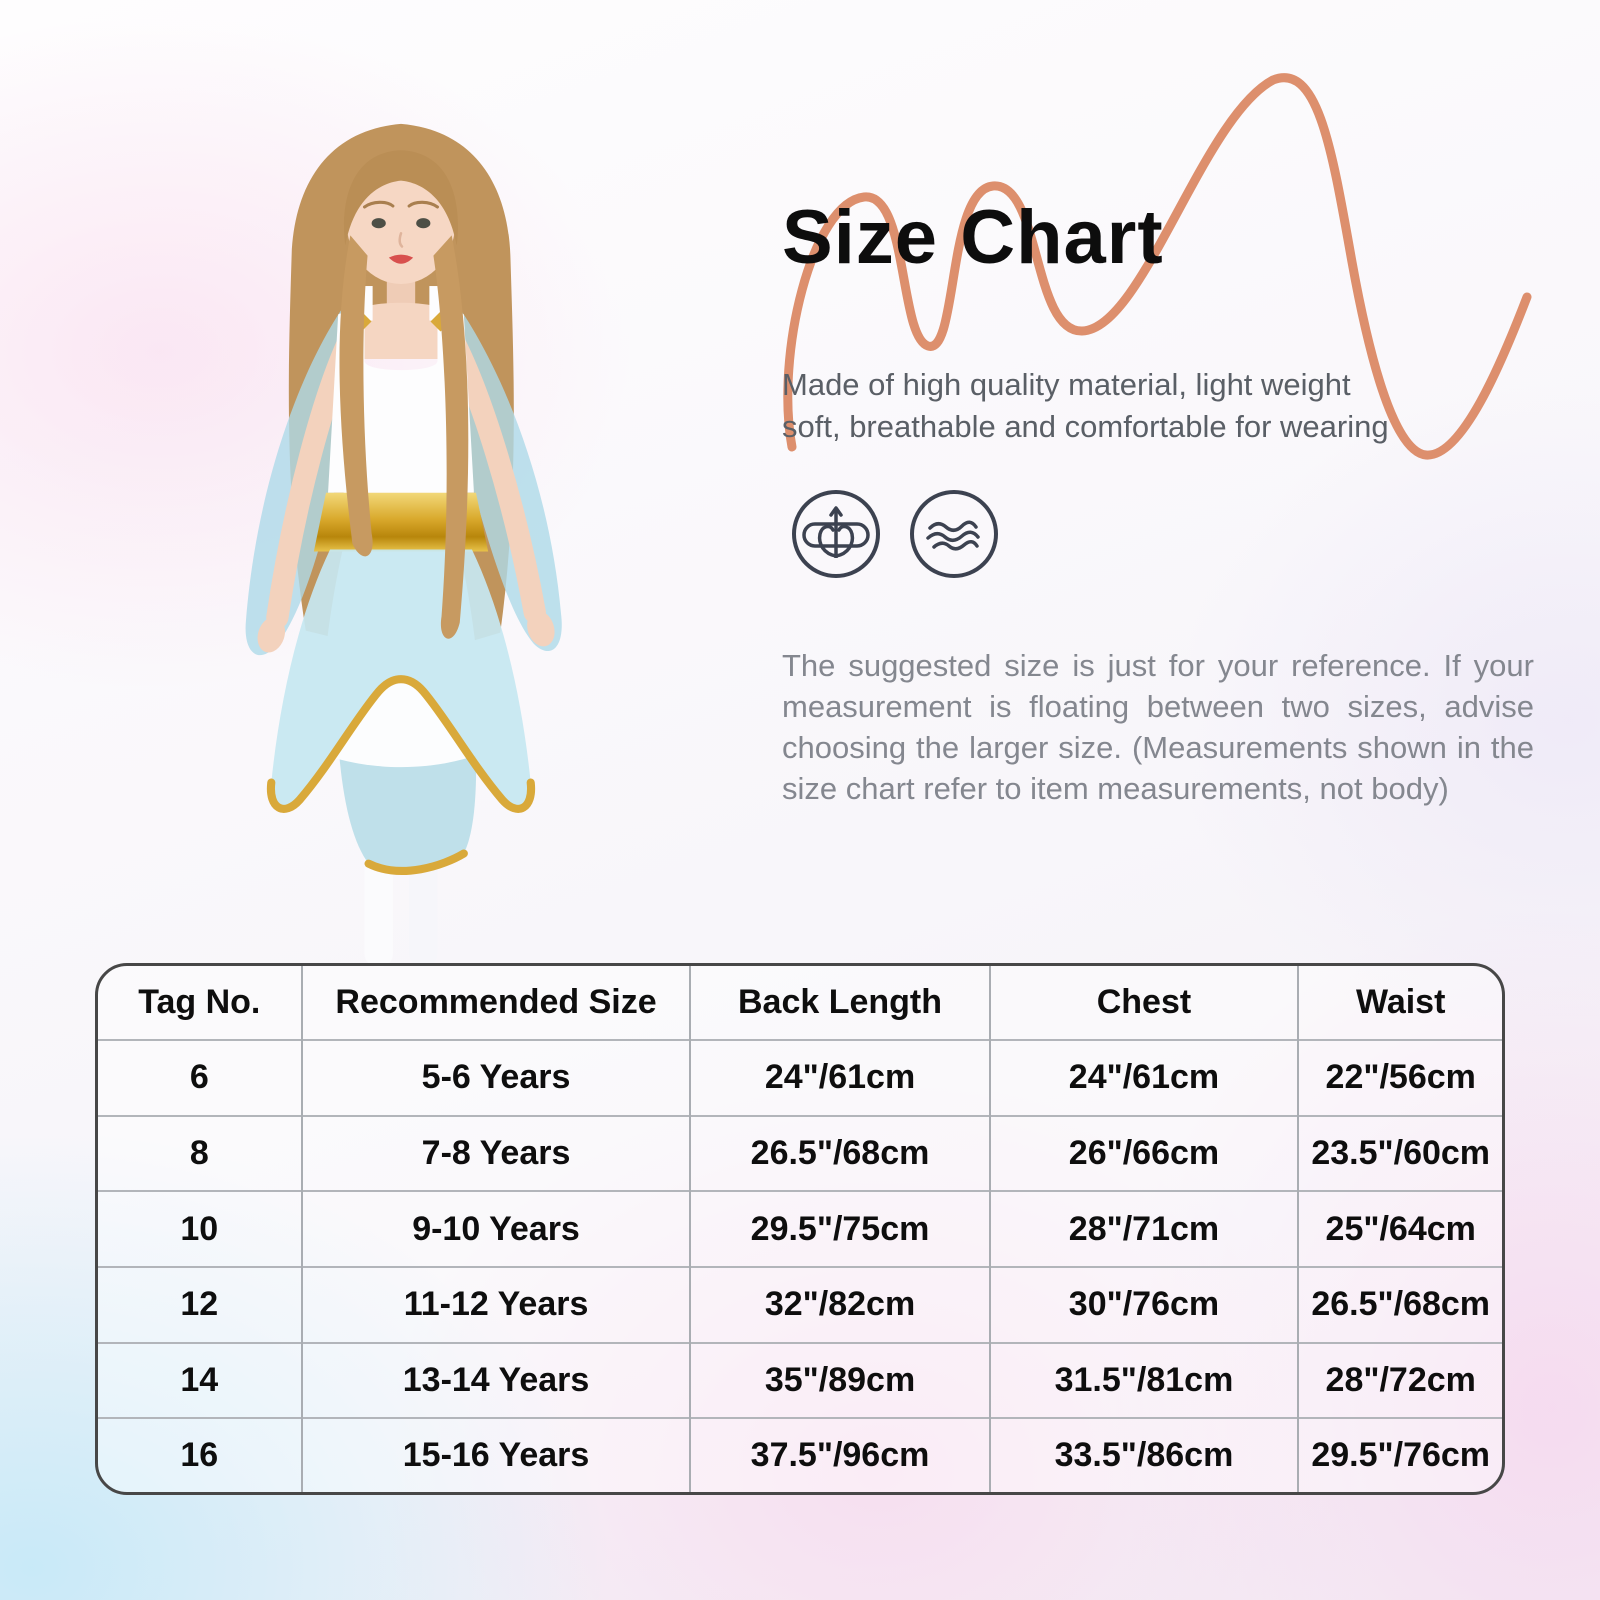 This screenshot has width=1600, height=1600. Describe the element at coordinates (1143, 1228) in the screenshot. I see `size-table-cell: 28"/71cm` at that location.